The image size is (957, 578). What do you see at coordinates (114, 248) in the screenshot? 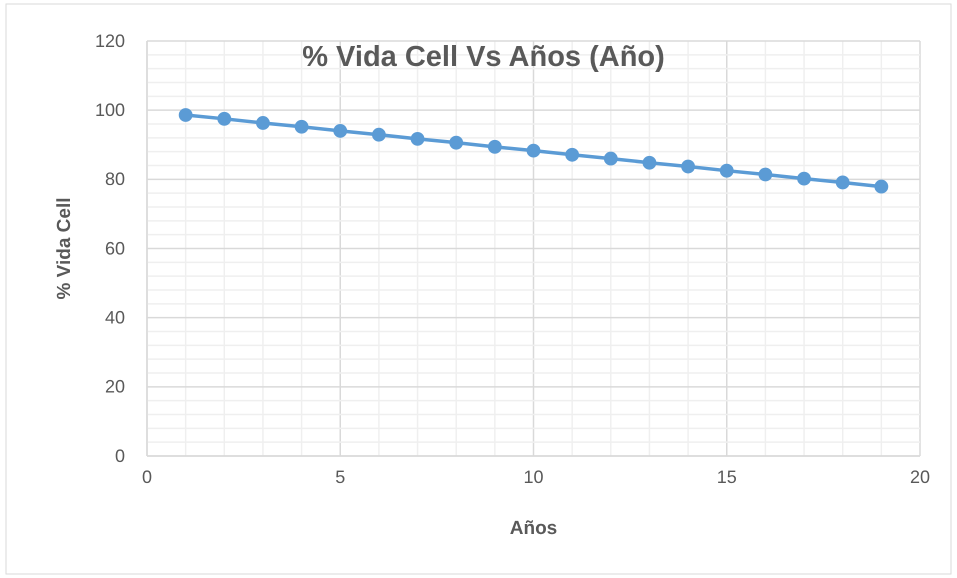
I see `y-tick-label: 60` at bounding box center [114, 248].